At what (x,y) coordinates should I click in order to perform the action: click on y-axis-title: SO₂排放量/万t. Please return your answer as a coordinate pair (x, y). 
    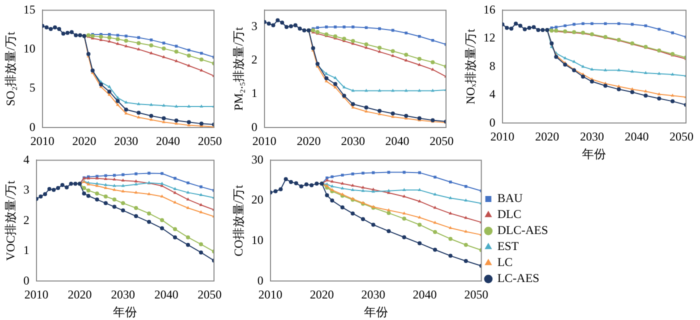
    Looking at the image, I should click on (10, 68).